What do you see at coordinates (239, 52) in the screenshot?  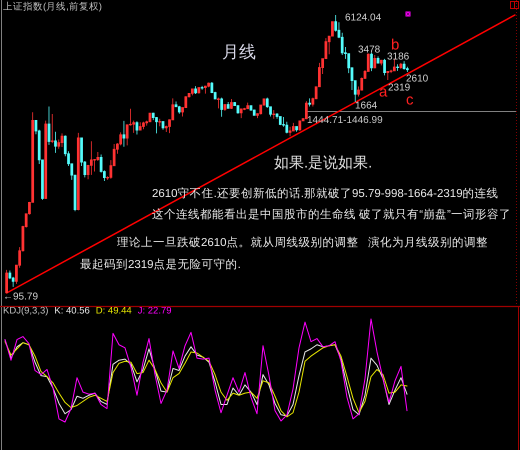 I see `annotation: 月线` at bounding box center [239, 52].